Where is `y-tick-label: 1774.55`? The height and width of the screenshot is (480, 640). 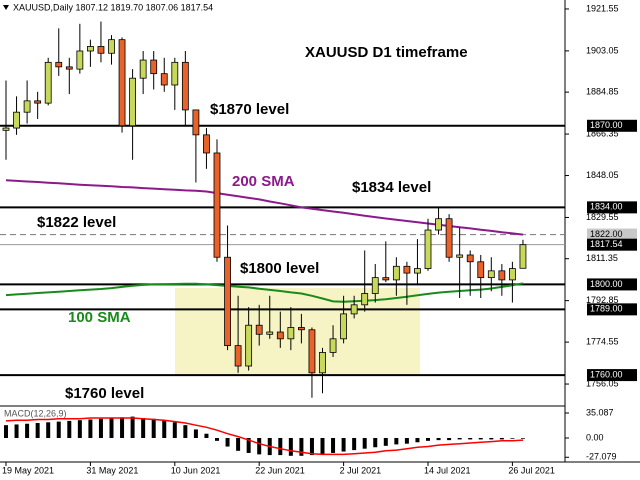
y-tick-label: 1774.55 is located at coordinates (602, 341).